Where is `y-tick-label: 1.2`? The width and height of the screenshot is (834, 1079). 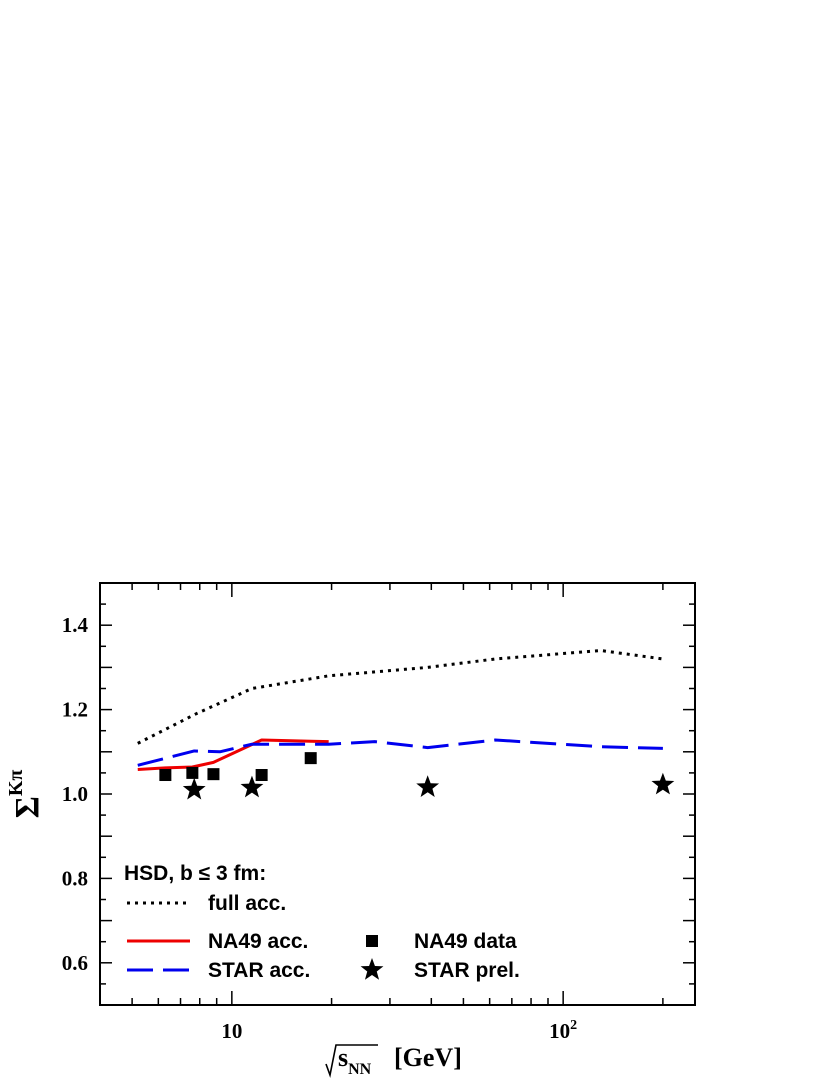
y-tick-label: 1.2 is located at coordinates (75, 710).